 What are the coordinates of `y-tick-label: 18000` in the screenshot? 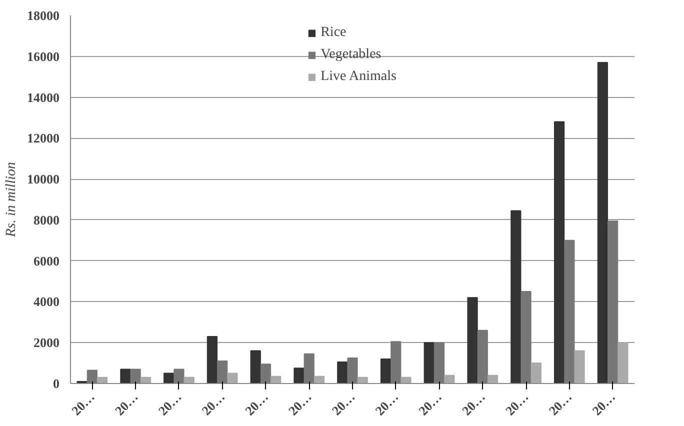 It's located at (43, 15).